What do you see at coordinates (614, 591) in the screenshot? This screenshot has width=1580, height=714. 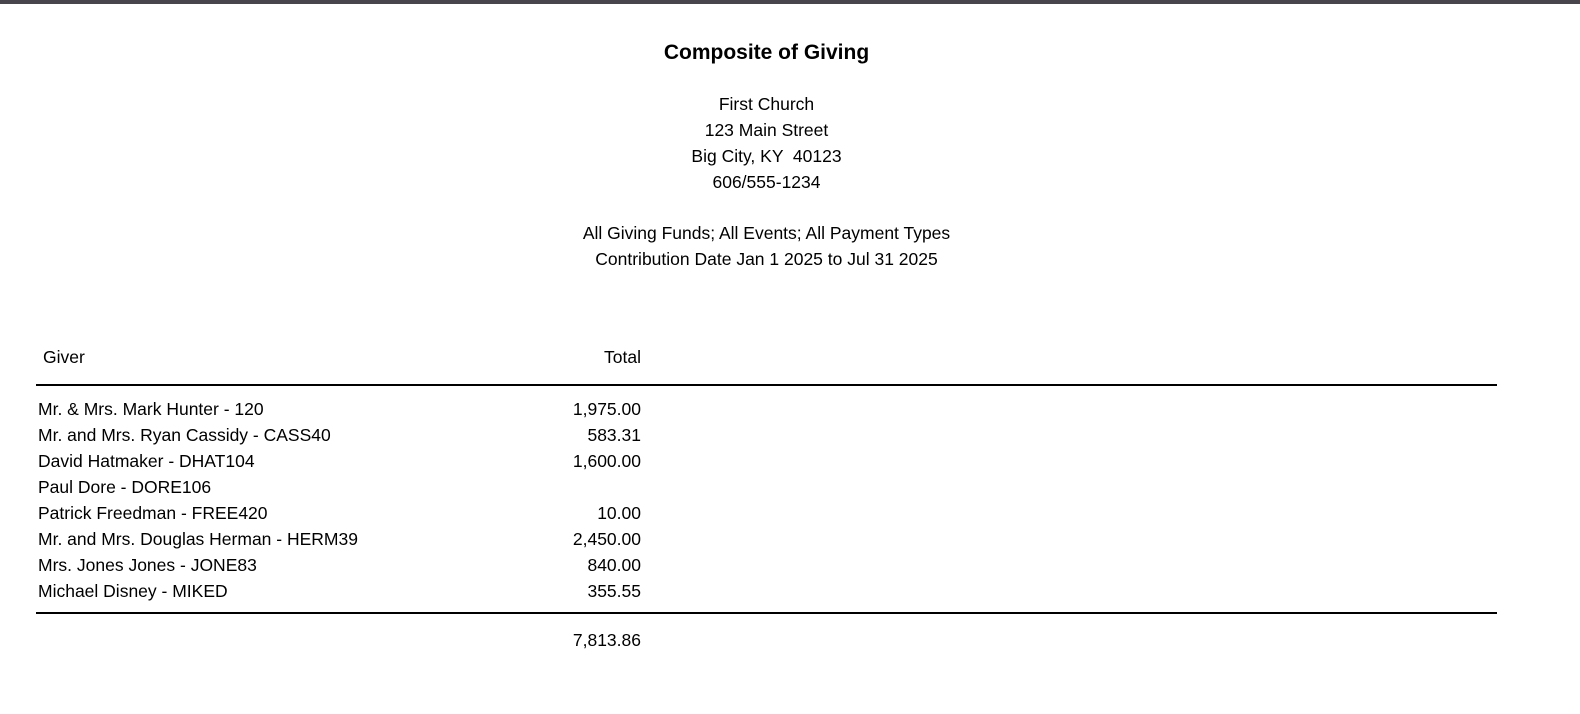 I see `giver-total-cell: 355.55` at bounding box center [614, 591].